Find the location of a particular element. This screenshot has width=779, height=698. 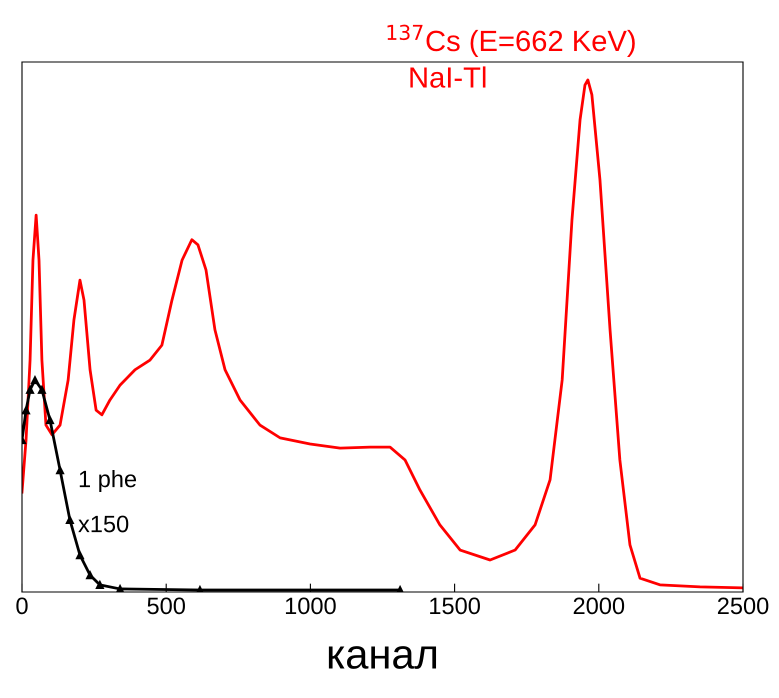

x-tick-label: 2500 is located at coordinates (743, 605).